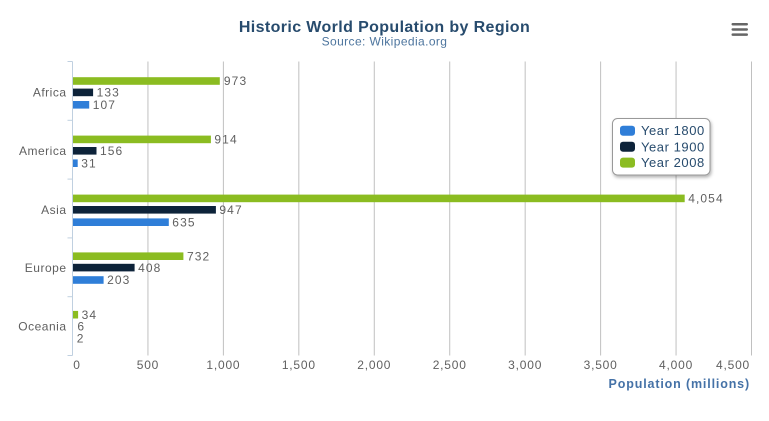 This screenshot has height=421, width=769. I want to click on svg-text: 4,054, so click(706, 199).